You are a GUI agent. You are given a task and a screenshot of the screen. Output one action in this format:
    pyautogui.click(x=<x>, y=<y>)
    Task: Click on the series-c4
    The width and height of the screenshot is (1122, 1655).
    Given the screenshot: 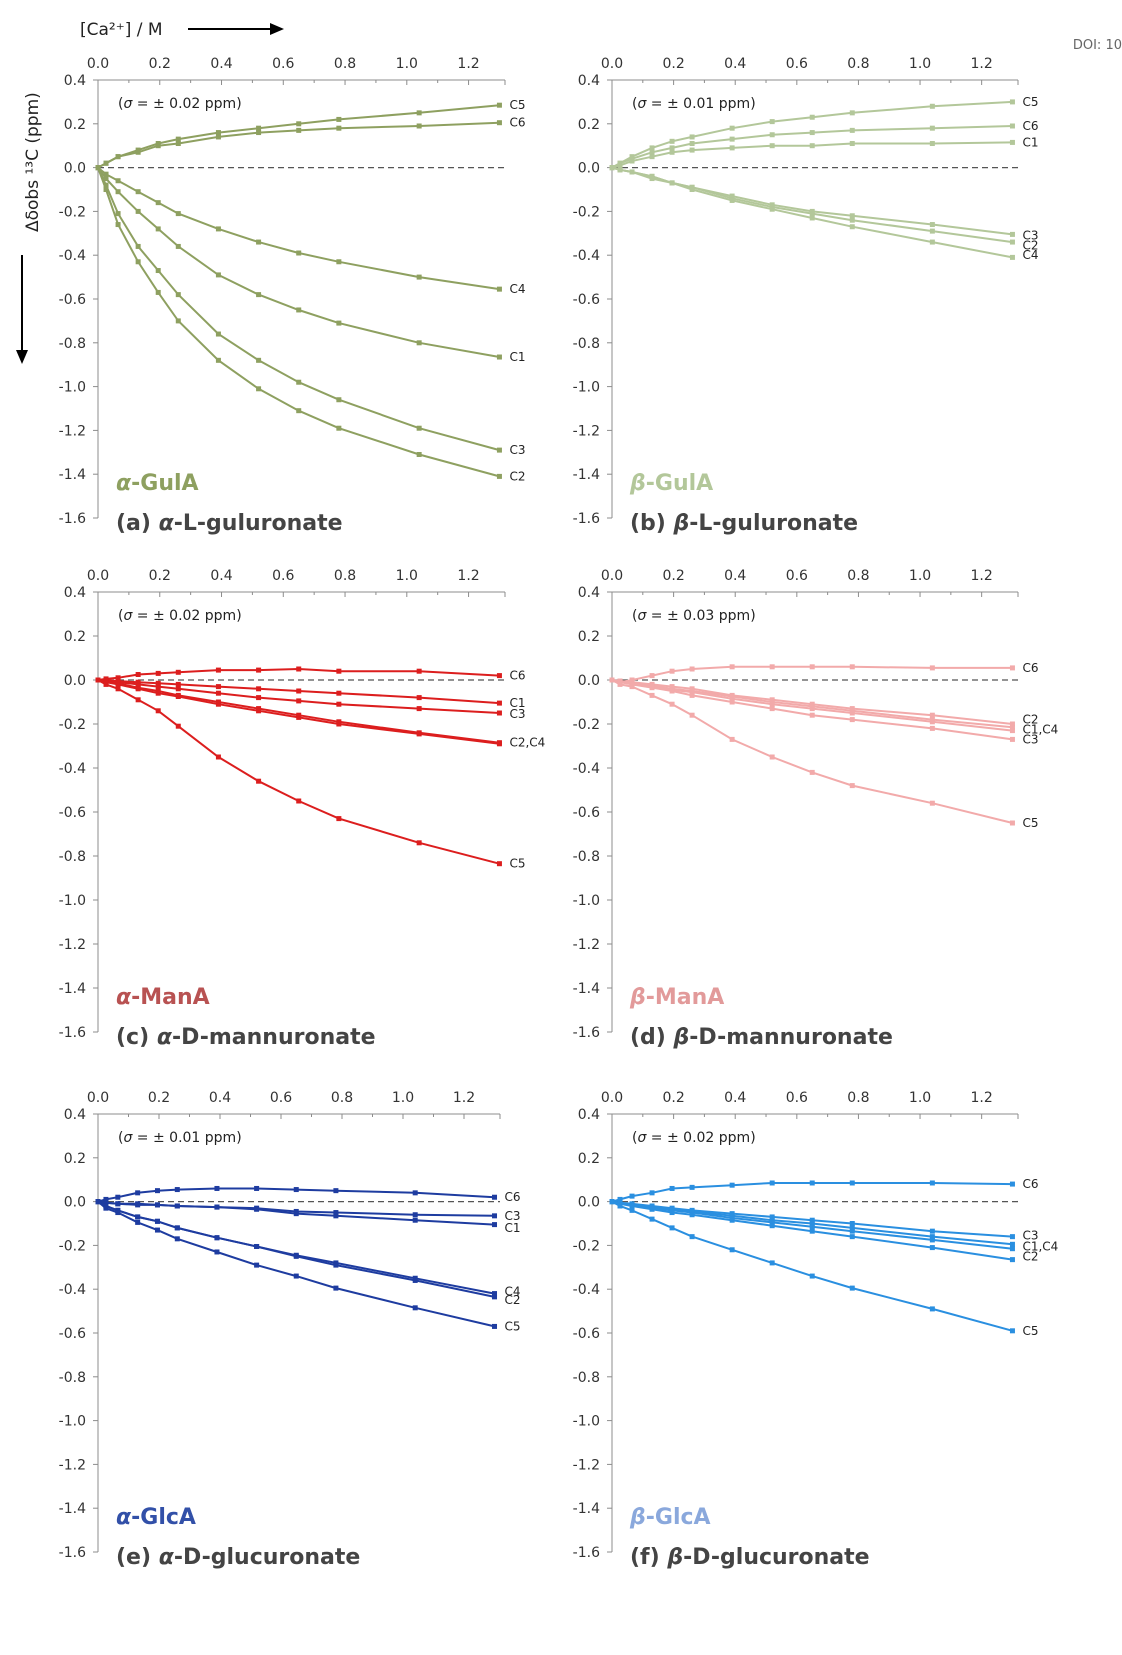 What is the action you would take?
    pyautogui.click(x=812, y=212)
    